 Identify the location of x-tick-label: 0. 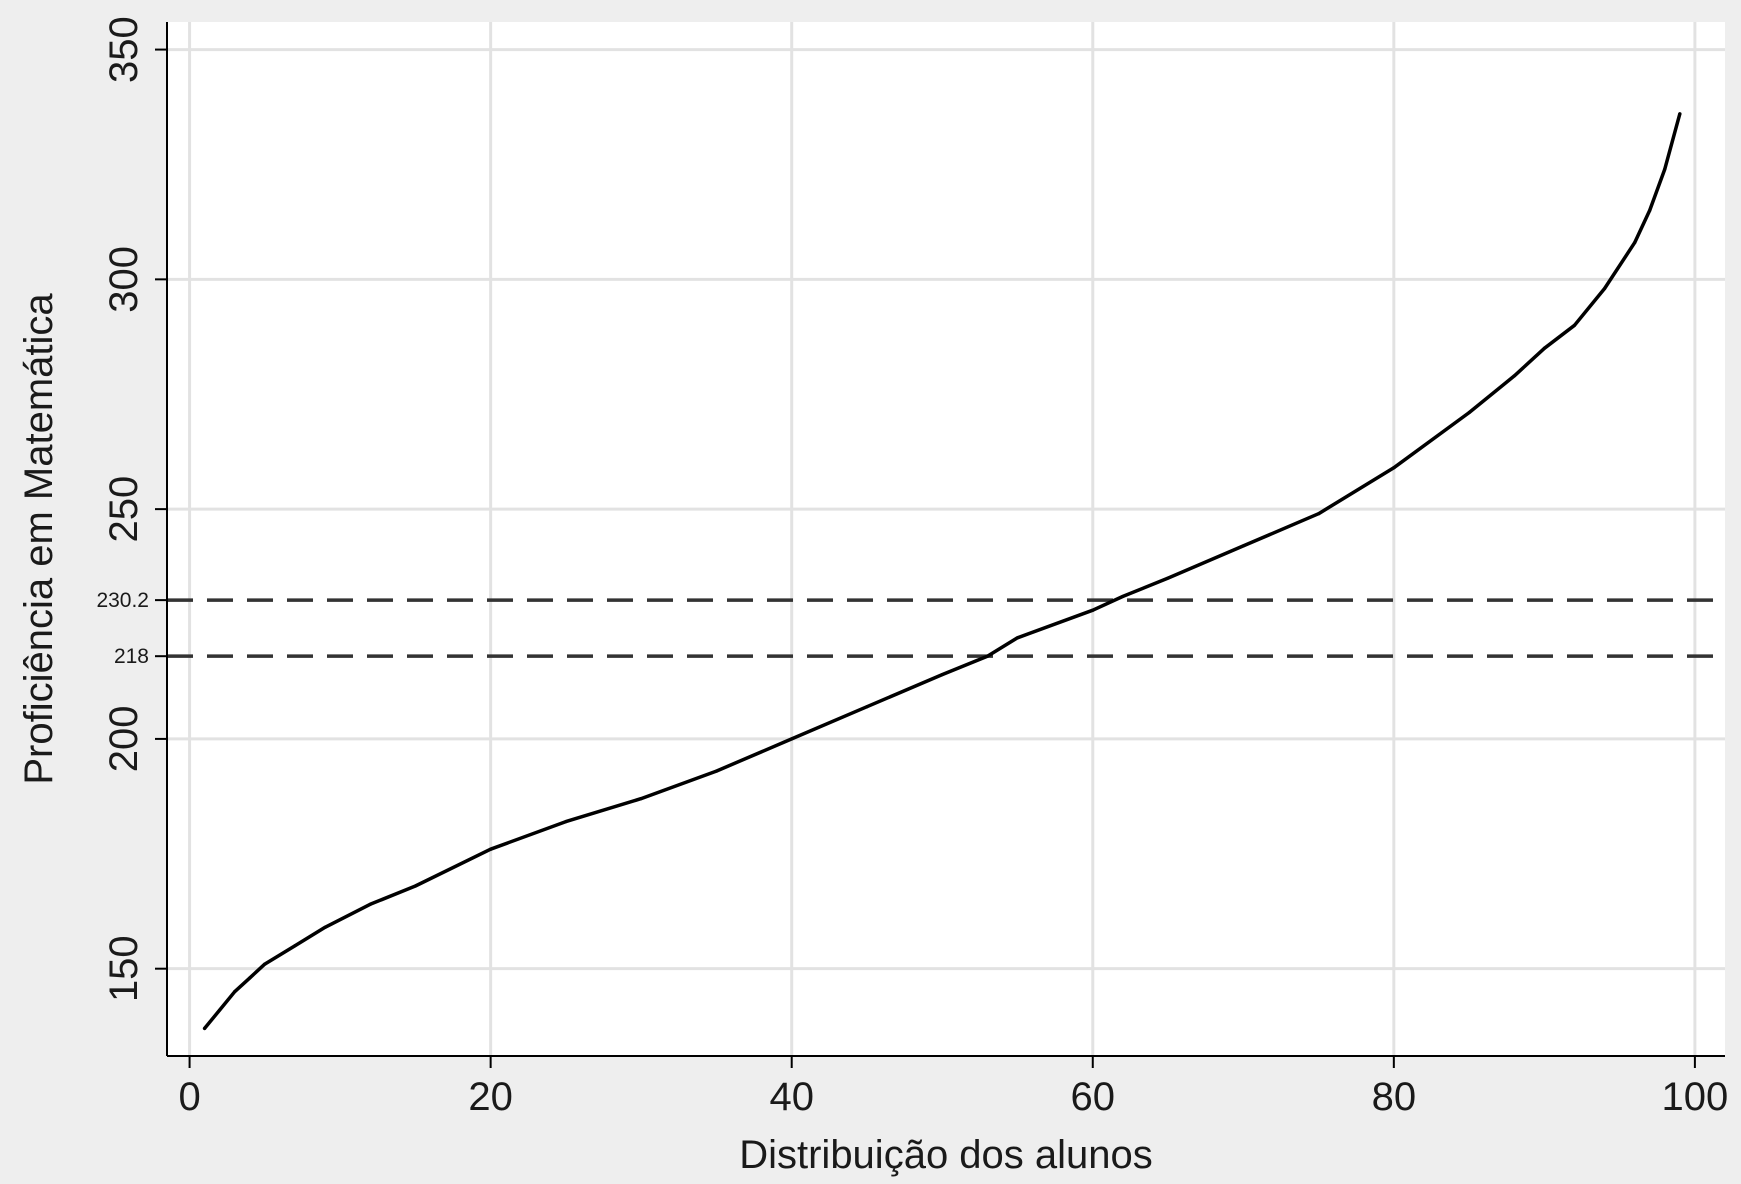
(189, 1097).